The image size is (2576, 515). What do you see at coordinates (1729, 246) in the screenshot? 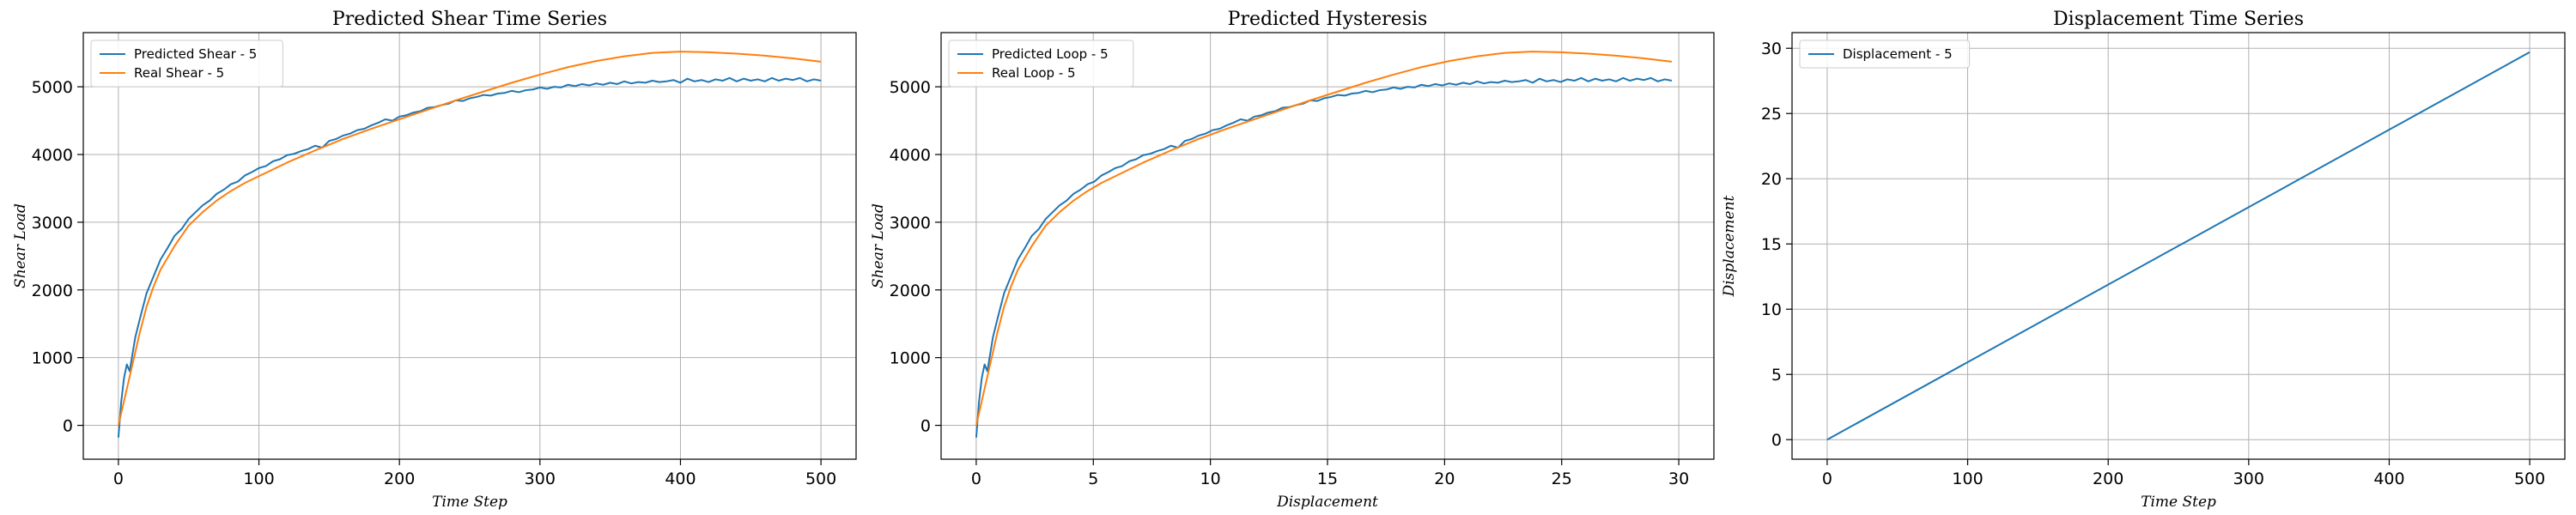
I see `y-axis-label: Displacement` at bounding box center [1729, 246].